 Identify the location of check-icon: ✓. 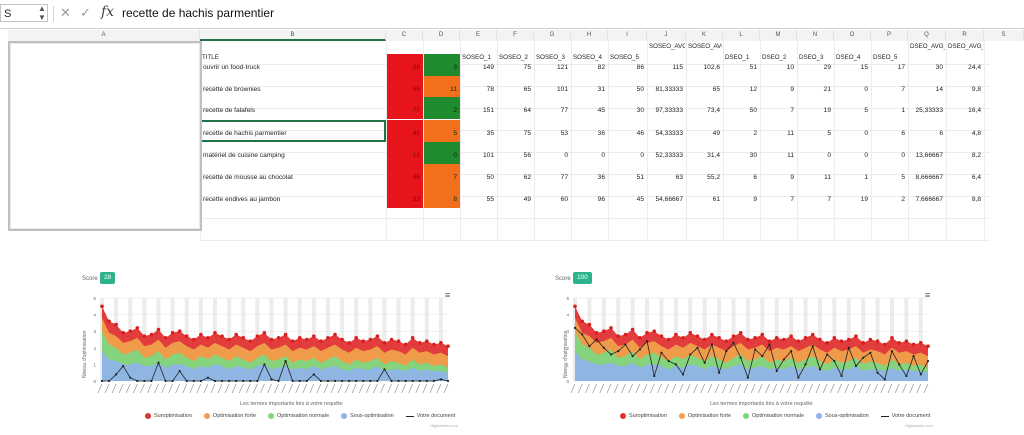
(85, 12).